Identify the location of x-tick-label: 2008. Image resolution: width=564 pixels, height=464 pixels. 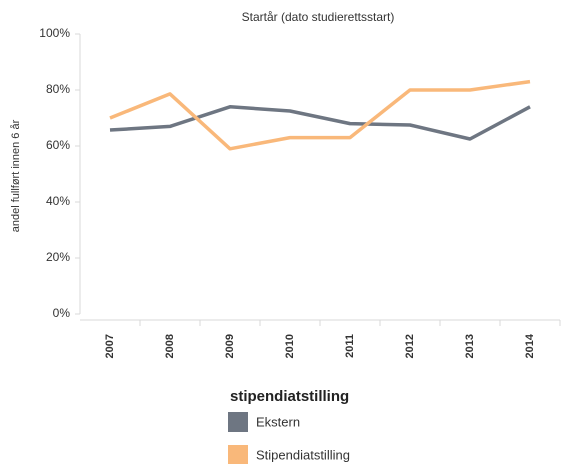
(170, 346).